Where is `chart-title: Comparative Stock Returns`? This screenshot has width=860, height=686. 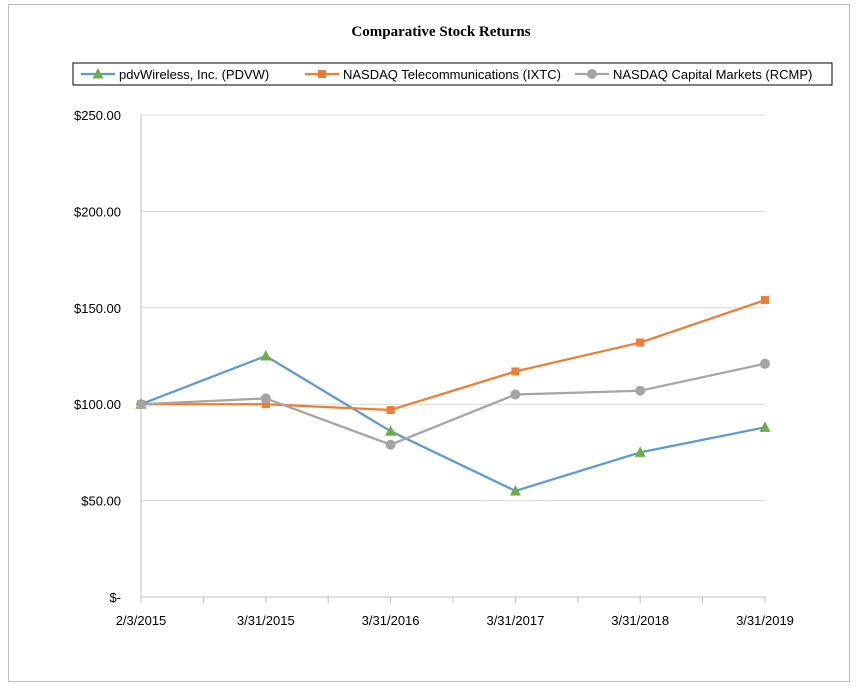
chart-title: Comparative Stock Returns is located at coordinates (440, 32).